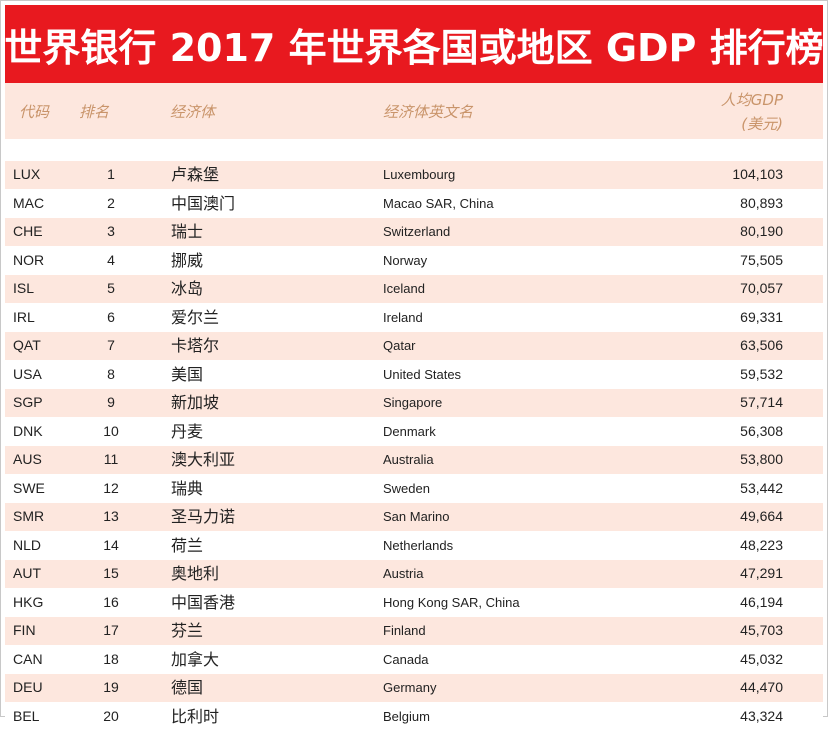 The image size is (828, 731). What do you see at coordinates (27, 574) in the screenshot?
I see `country-code: AUT` at bounding box center [27, 574].